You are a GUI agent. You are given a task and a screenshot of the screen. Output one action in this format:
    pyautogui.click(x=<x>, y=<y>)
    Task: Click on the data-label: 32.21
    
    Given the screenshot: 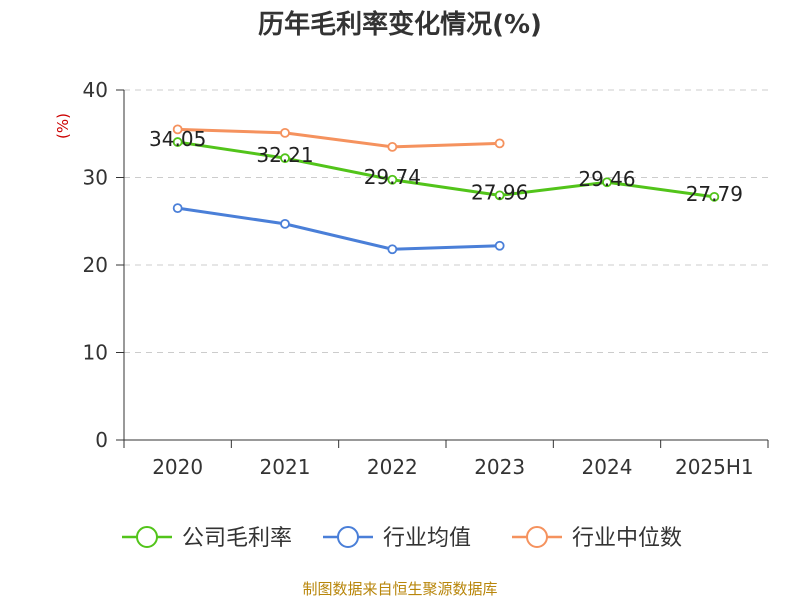 What is the action you would take?
    pyautogui.click(x=284, y=155)
    